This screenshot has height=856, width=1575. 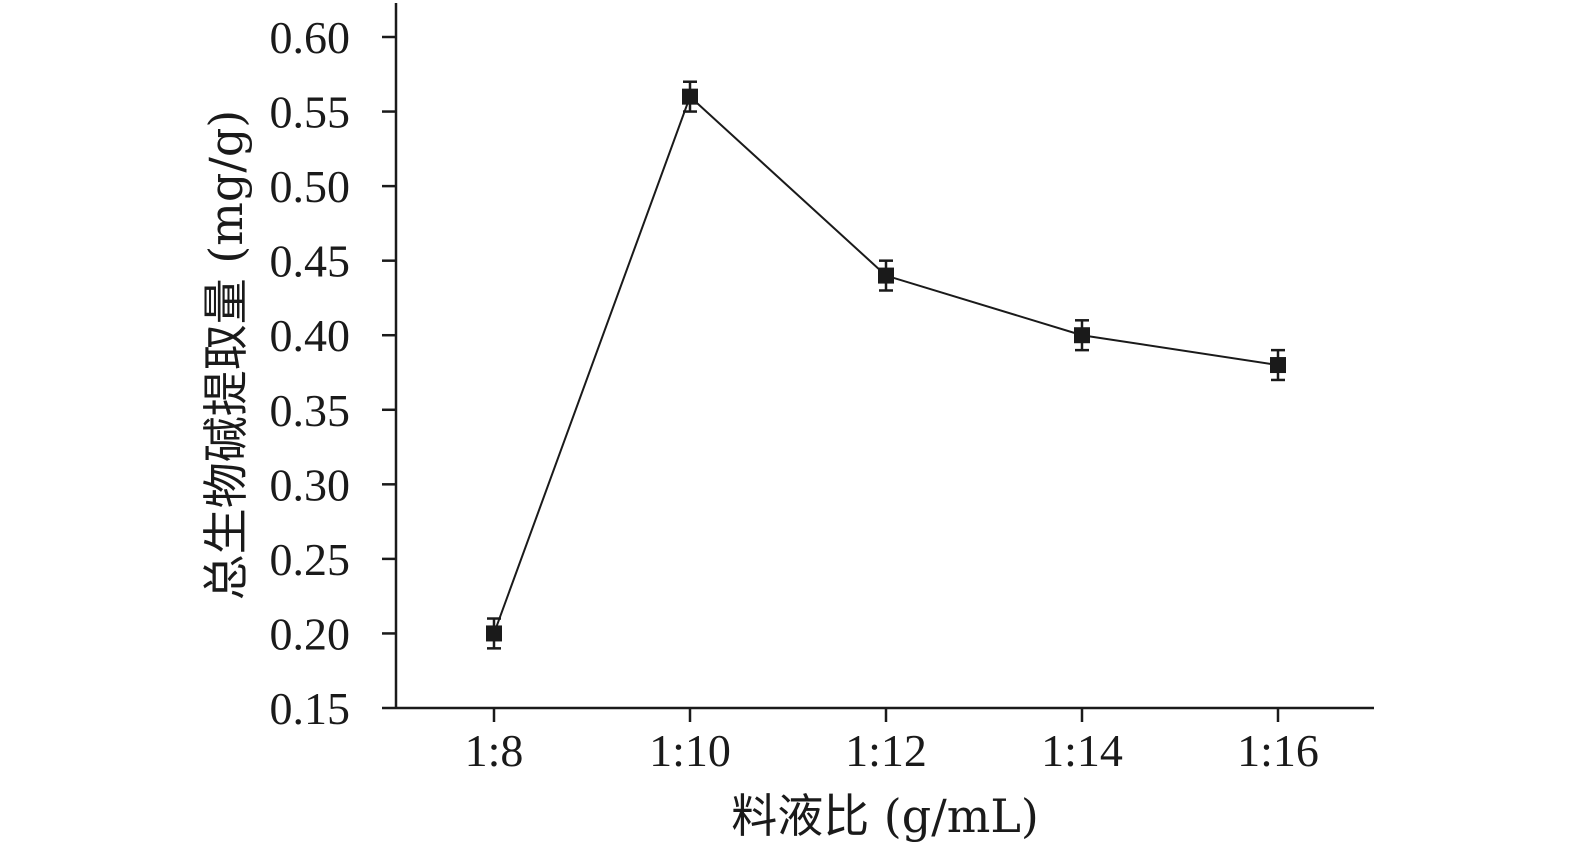 What do you see at coordinates (310, 559) in the screenshot?
I see `y-tick-label: 0.25` at bounding box center [310, 559].